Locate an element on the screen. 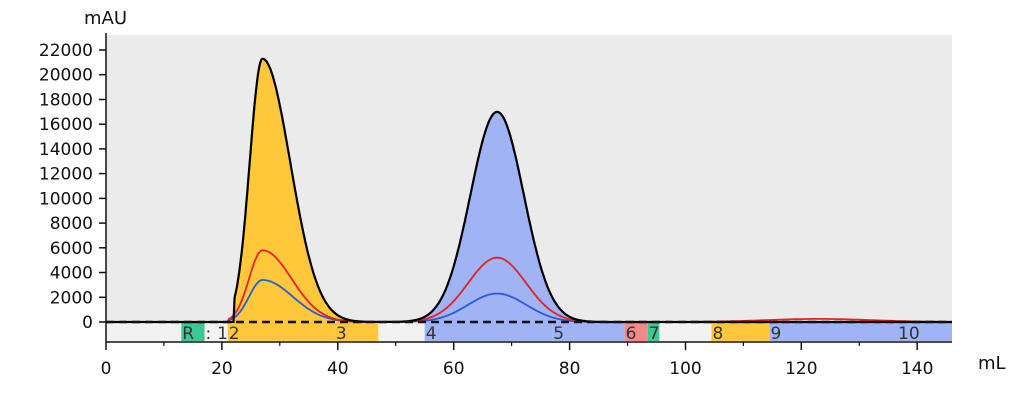  fraction-bar: R:1 2 3 4 5 6 7 8 9 10 is located at coordinates (529, 333).